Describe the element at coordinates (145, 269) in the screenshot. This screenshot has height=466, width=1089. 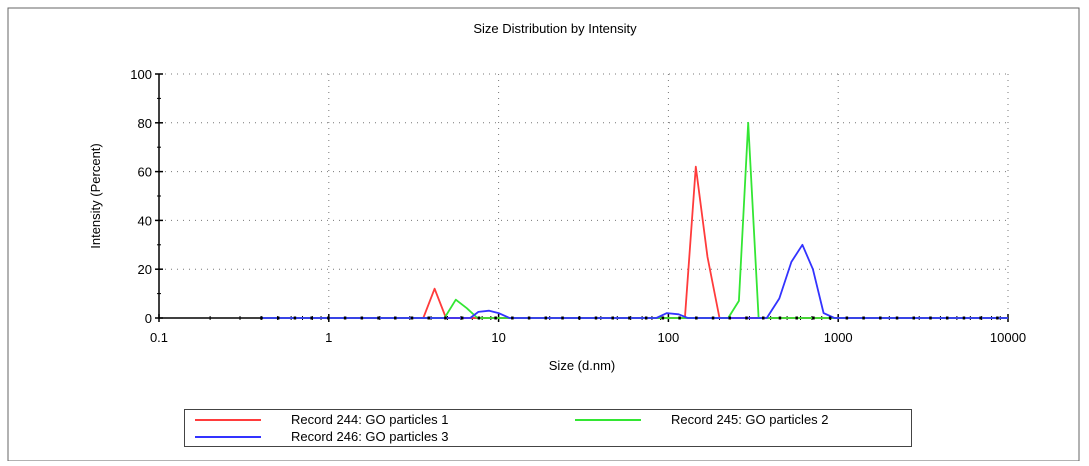
I see `y-tick-label: 20` at that location.